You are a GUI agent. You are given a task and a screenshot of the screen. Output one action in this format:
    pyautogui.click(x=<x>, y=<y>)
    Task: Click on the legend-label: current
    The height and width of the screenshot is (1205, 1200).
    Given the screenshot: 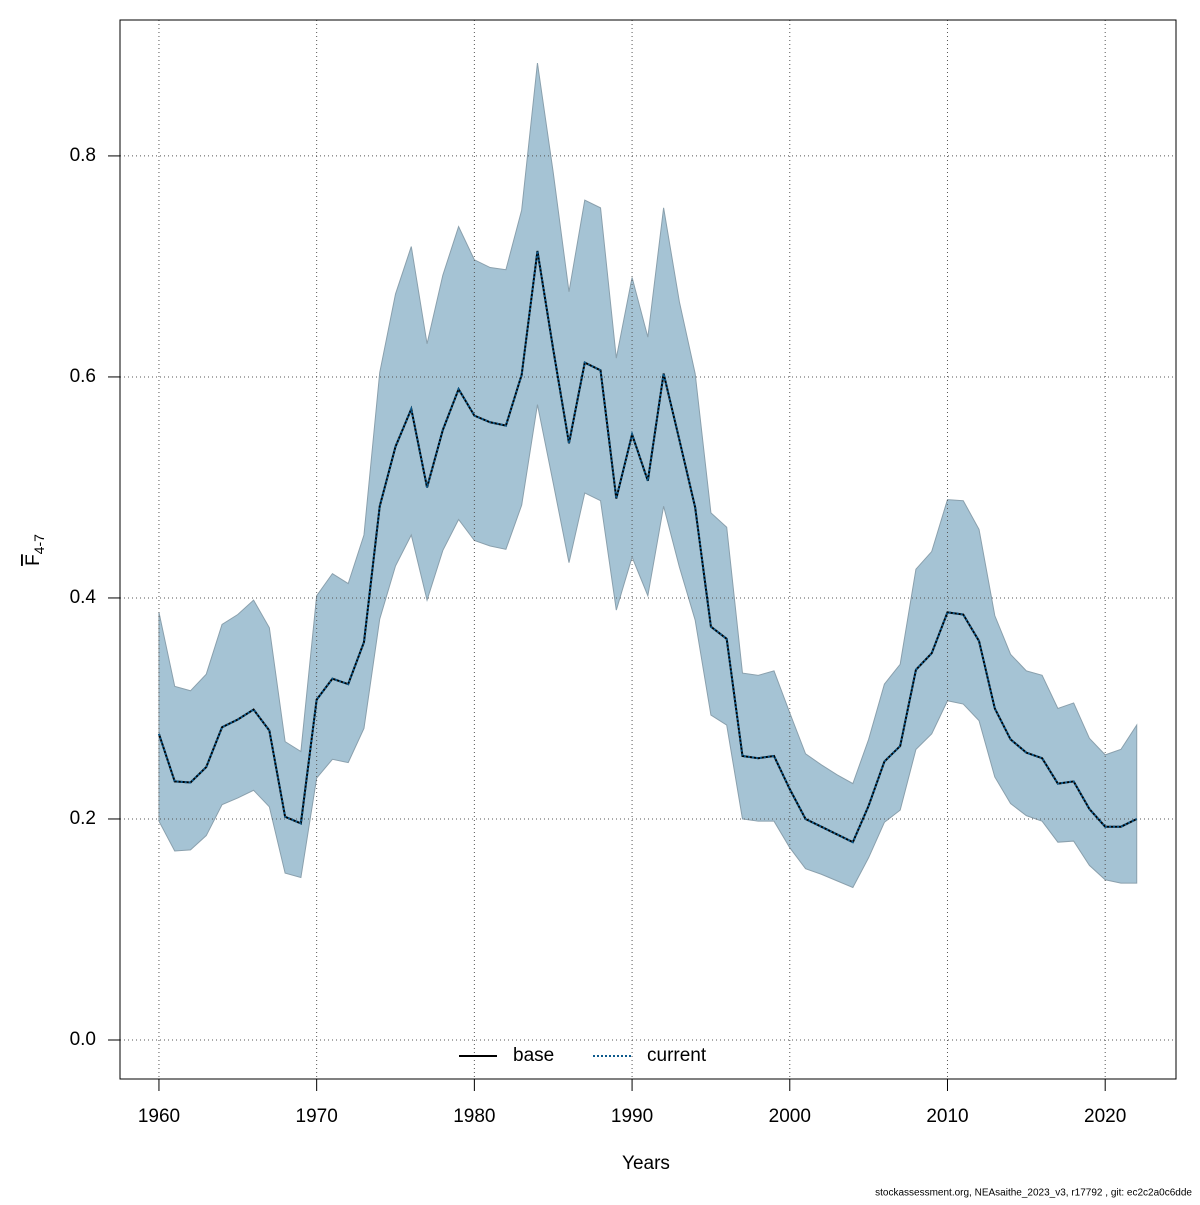 What is the action you would take?
    pyautogui.click(x=677, y=1055)
    